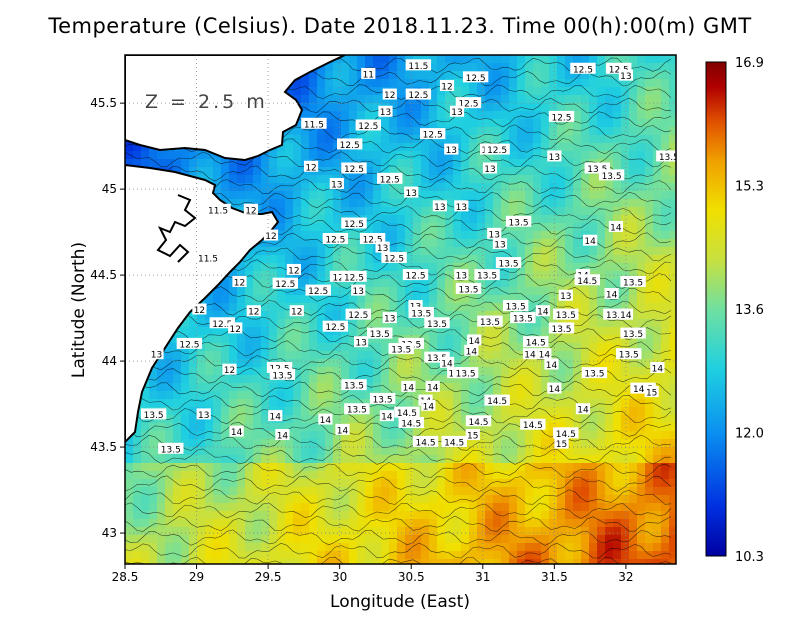 The width and height of the screenshot is (800, 618). What do you see at coordinates (749, 310) in the screenshot?
I see `colorbar-tick-label: 13.6` at bounding box center [749, 310].